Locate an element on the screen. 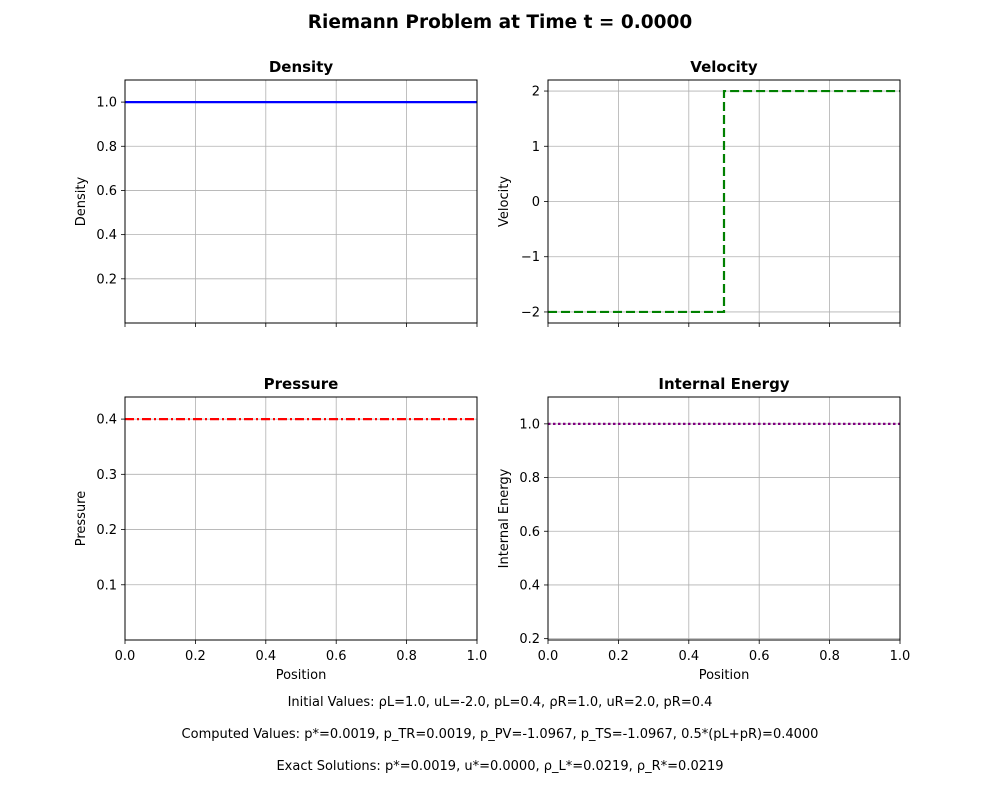 This screenshot has width=1000, height=800. velocity-y-axis-label: Velocity is located at coordinates (504, 201).